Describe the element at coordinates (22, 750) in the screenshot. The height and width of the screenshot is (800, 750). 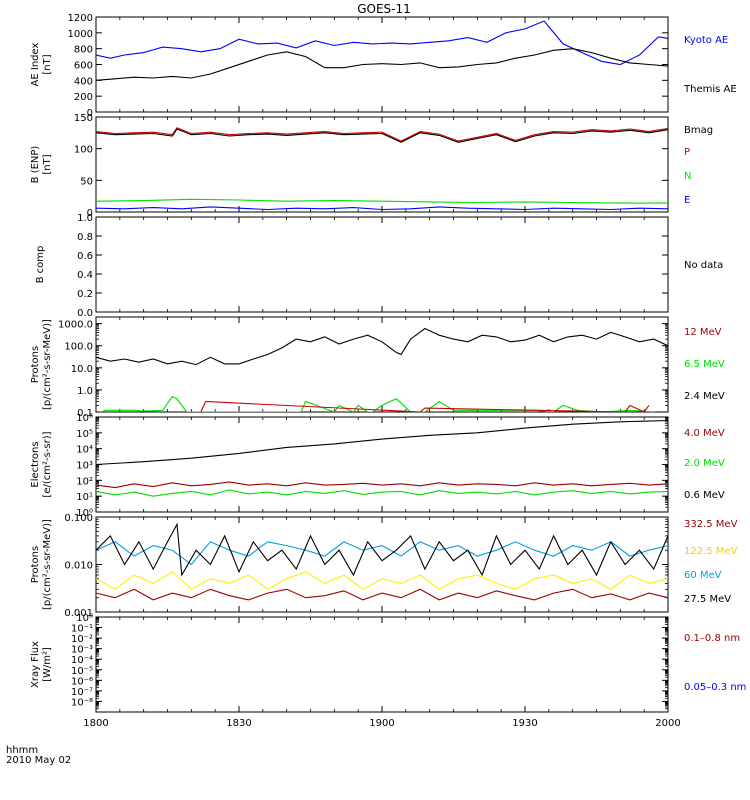
I see `x-axis-label-hhmm: hhmm` at that location.